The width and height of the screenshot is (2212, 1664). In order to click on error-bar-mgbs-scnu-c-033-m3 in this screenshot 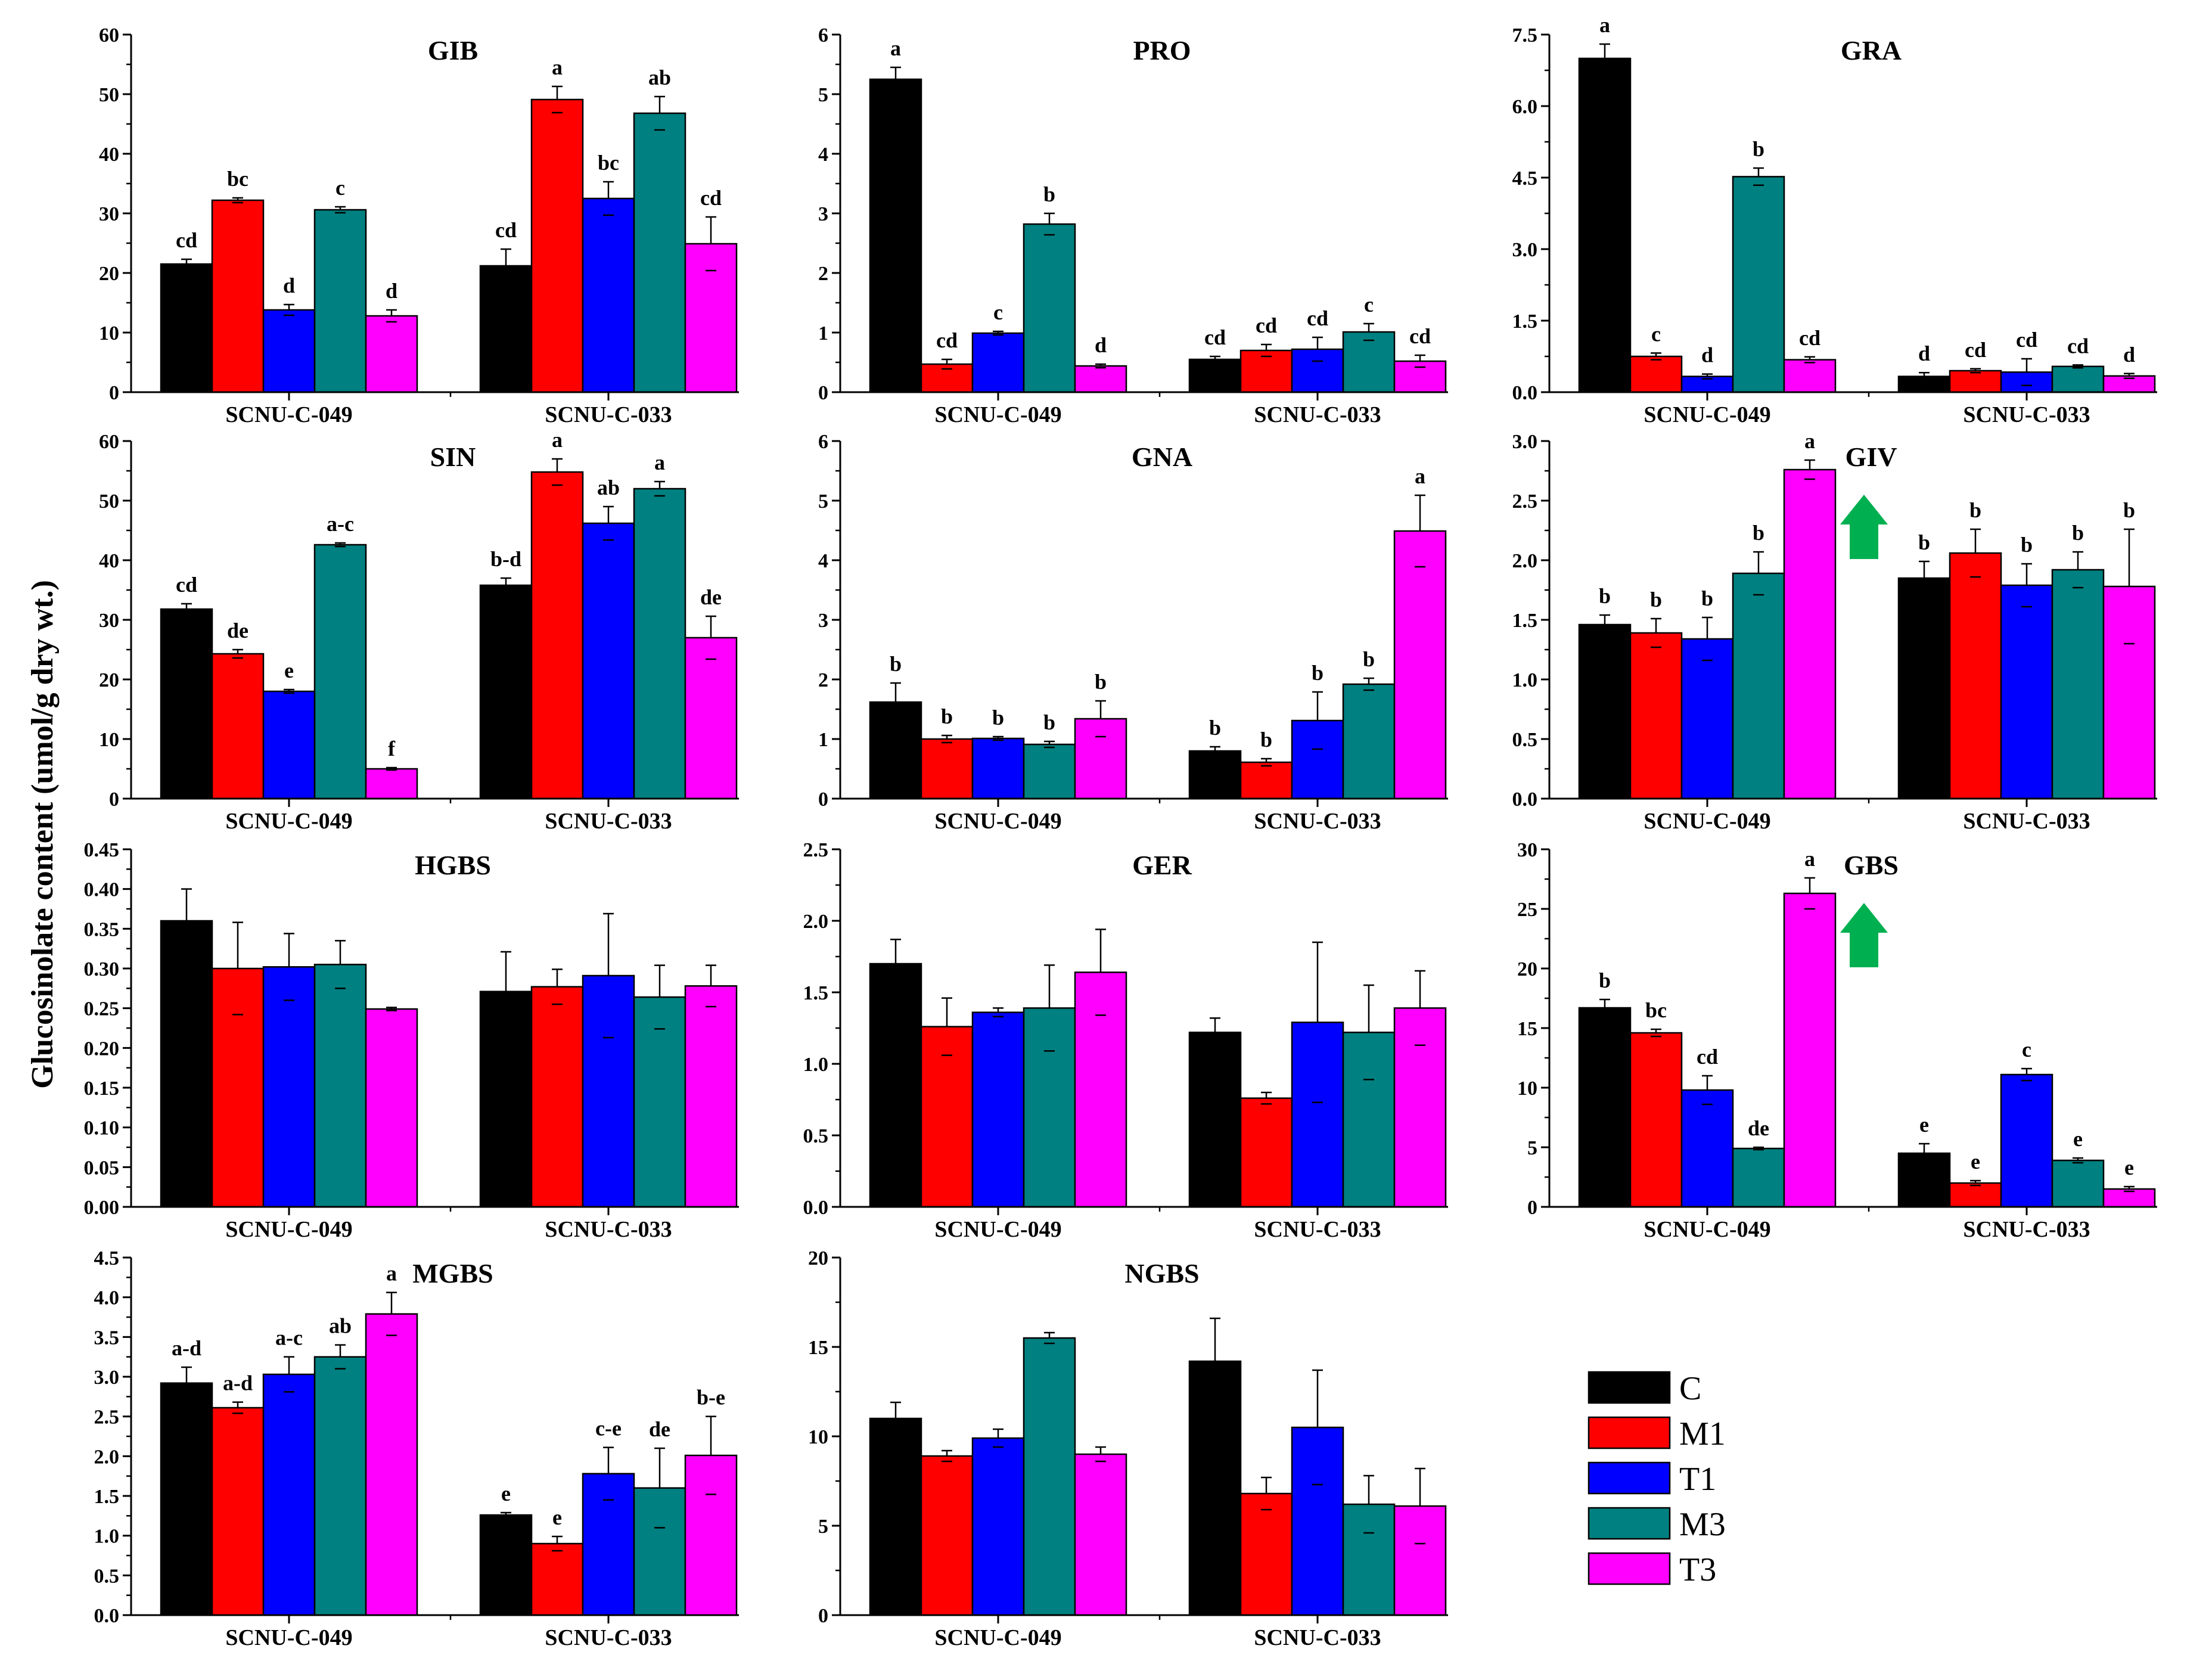, I will do `click(660, 1488)`.